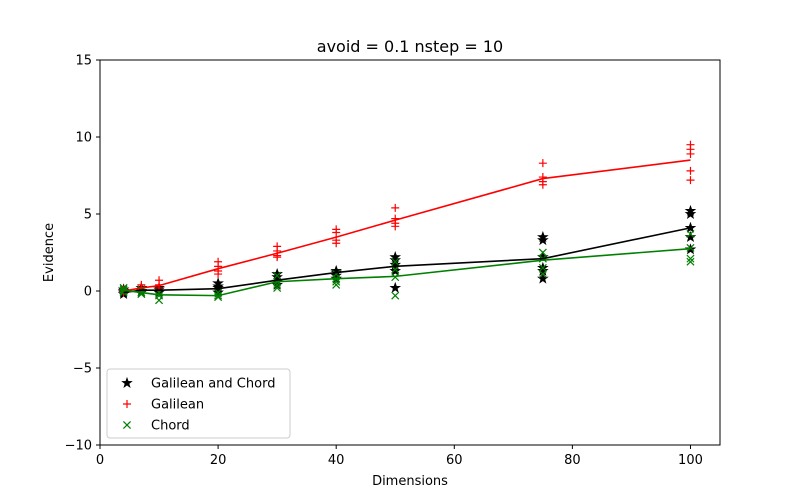 The image size is (800, 500). Describe the element at coordinates (170, 426) in the screenshot. I see `legend-label: Chord` at that location.